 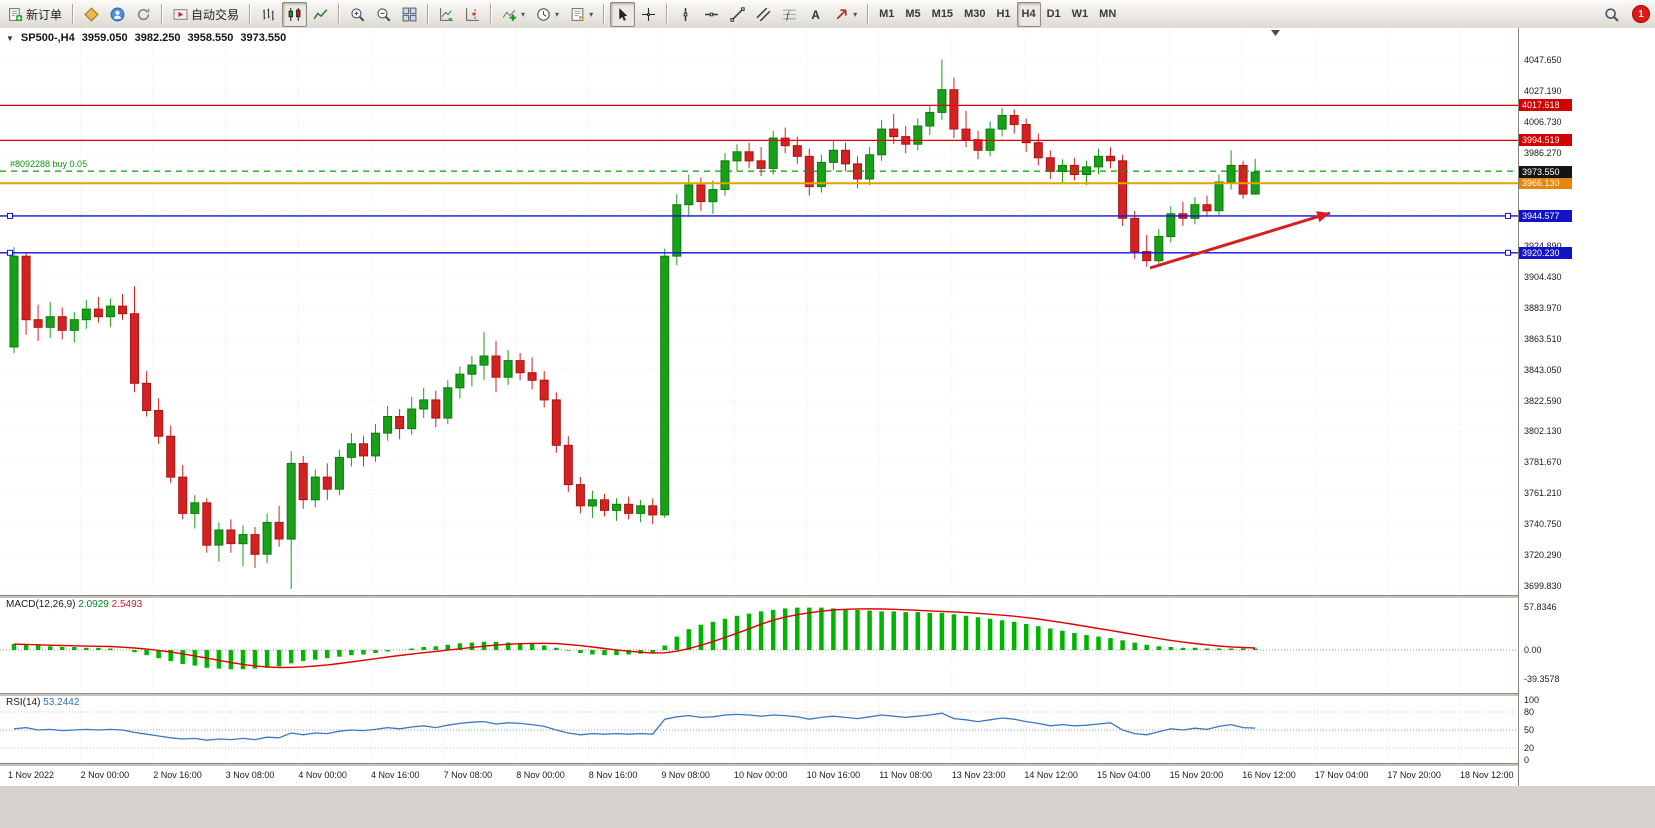 What do you see at coordinates (789, 14) in the screenshot?
I see `fibonacci-button: f` at bounding box center [789, 14].